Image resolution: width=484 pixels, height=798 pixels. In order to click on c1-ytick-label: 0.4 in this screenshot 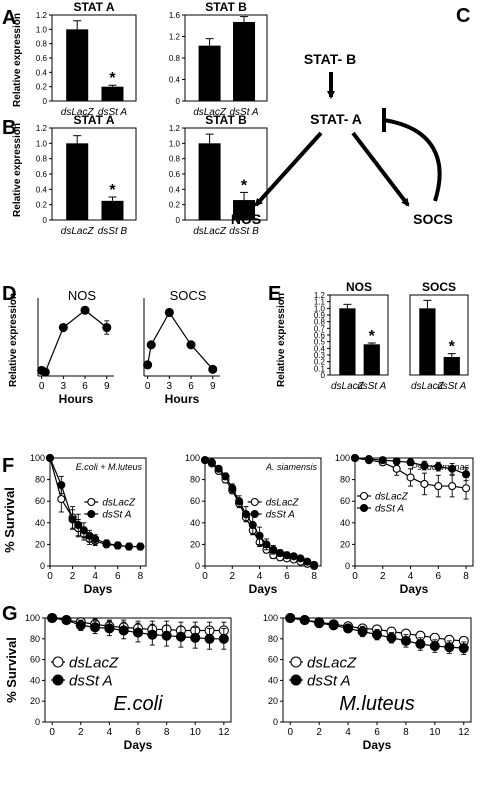, I will do `click(175, 80)`.